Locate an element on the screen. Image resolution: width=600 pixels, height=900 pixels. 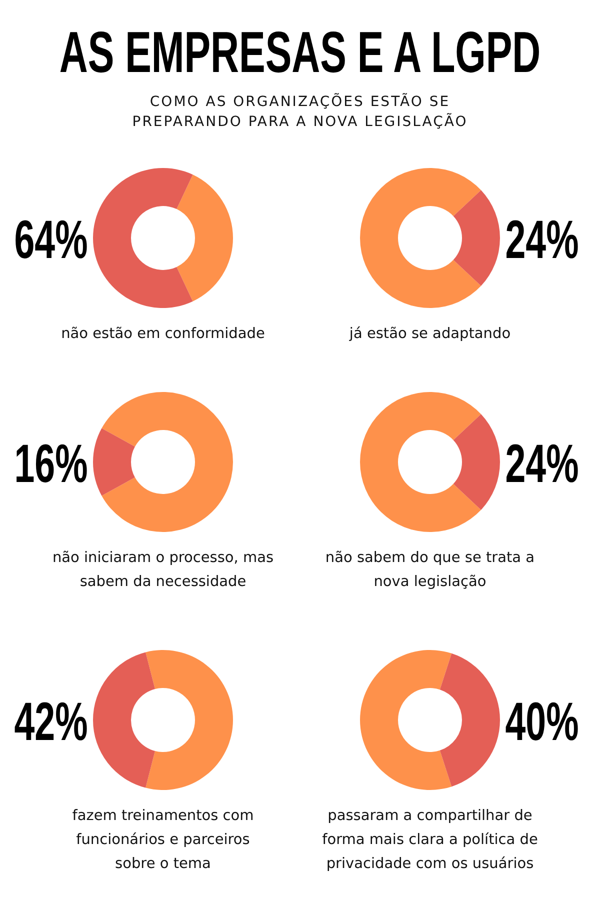
data-label: 40% is located at coordinates (542, 721).